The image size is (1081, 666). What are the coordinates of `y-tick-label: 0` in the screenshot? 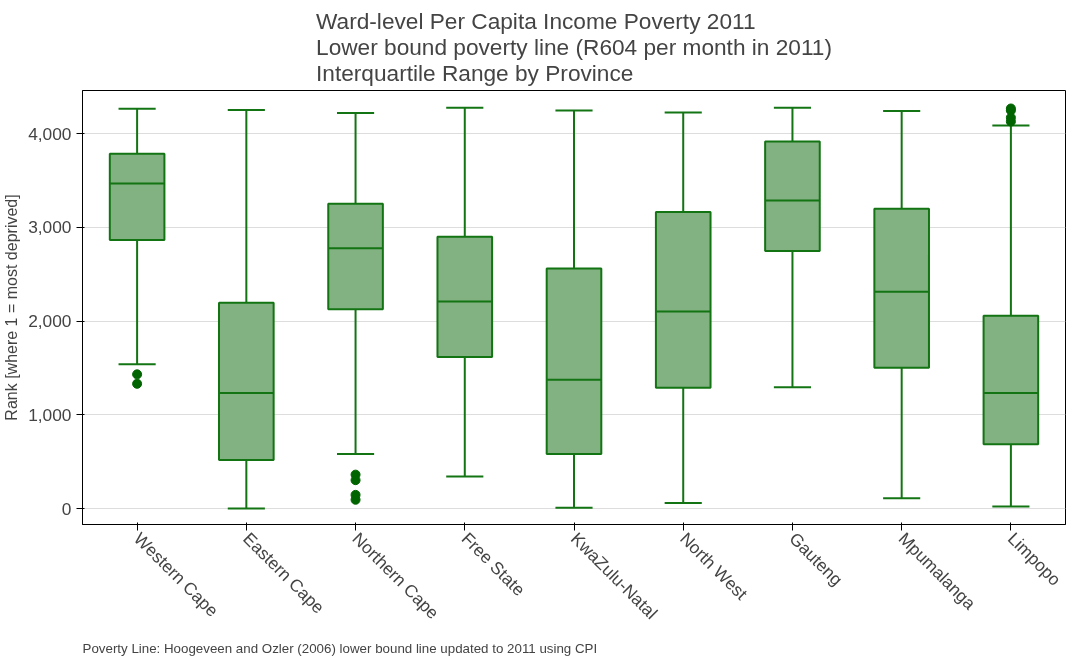 It's located at (66, 508).